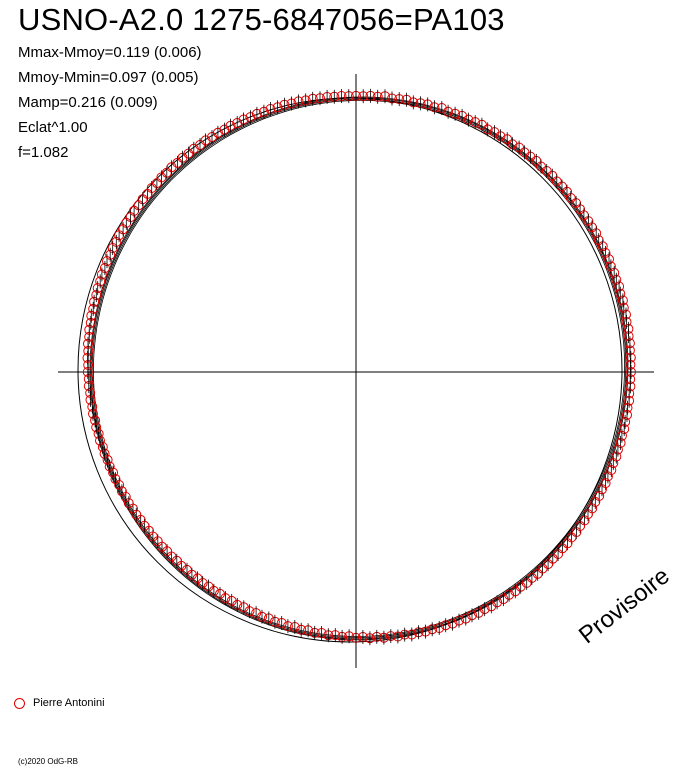  Describe the element at coordinates (88, 102) in the screenshot. I see `stat-mamp: Mamp=0.216 (0.009)` at that location.